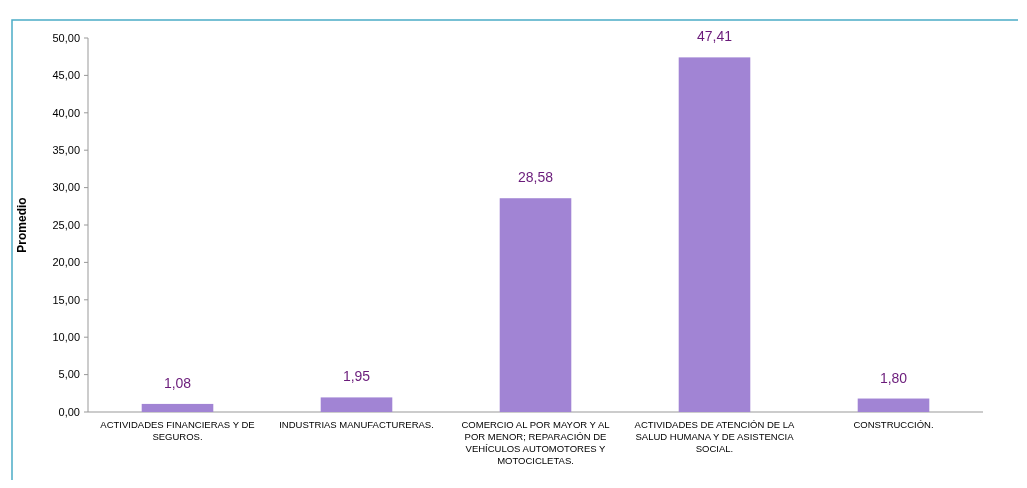 This screenshot has width=1027, height=488. Describe the element at coordinates (69, 374) in the screenshot. I see `y-tick-label: 5,00` at that location.